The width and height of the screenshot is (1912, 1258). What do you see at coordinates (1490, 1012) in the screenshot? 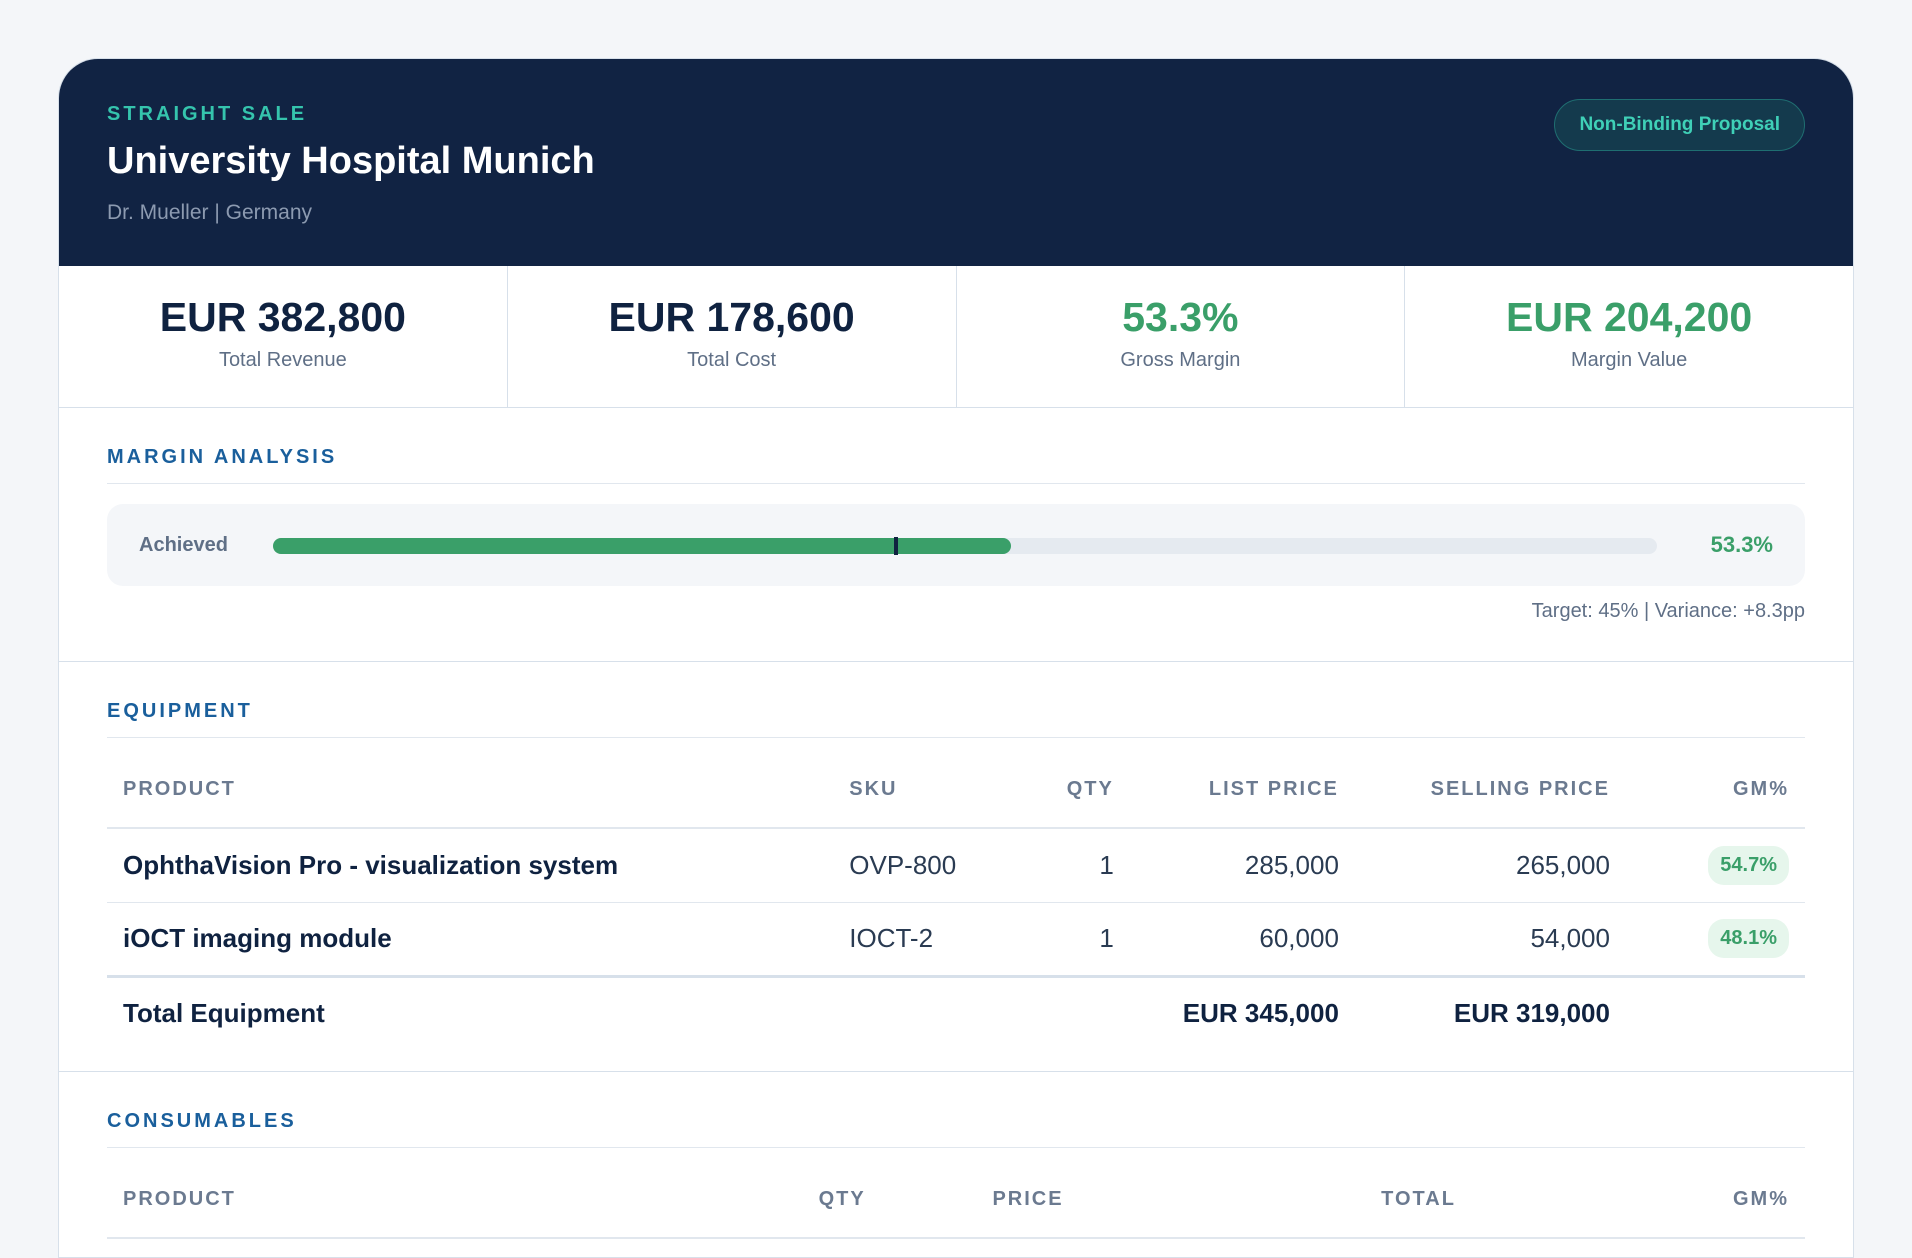
I see `total-selling-price: EUR 319,000` at bounding box center [1490, 1012].